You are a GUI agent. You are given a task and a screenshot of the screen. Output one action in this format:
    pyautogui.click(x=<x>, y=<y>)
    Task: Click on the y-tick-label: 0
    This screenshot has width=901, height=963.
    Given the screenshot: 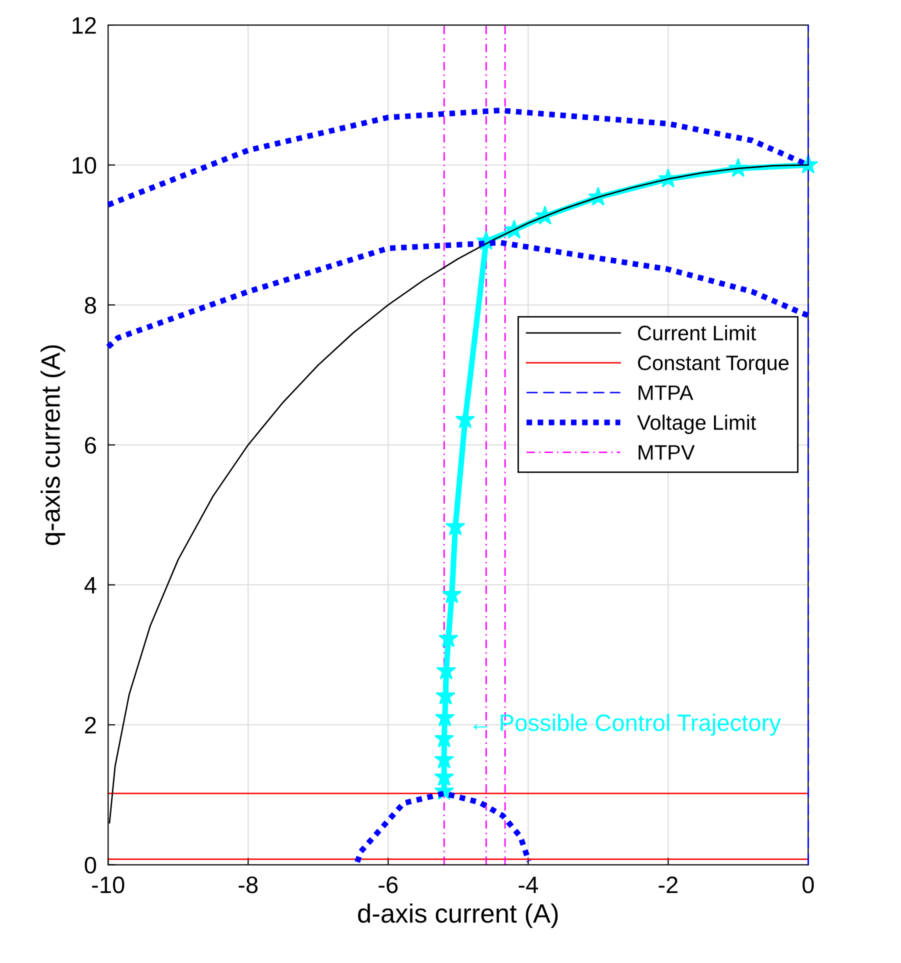 What is the action you would take?
    pyautogui.click(x=90, y=865)
    